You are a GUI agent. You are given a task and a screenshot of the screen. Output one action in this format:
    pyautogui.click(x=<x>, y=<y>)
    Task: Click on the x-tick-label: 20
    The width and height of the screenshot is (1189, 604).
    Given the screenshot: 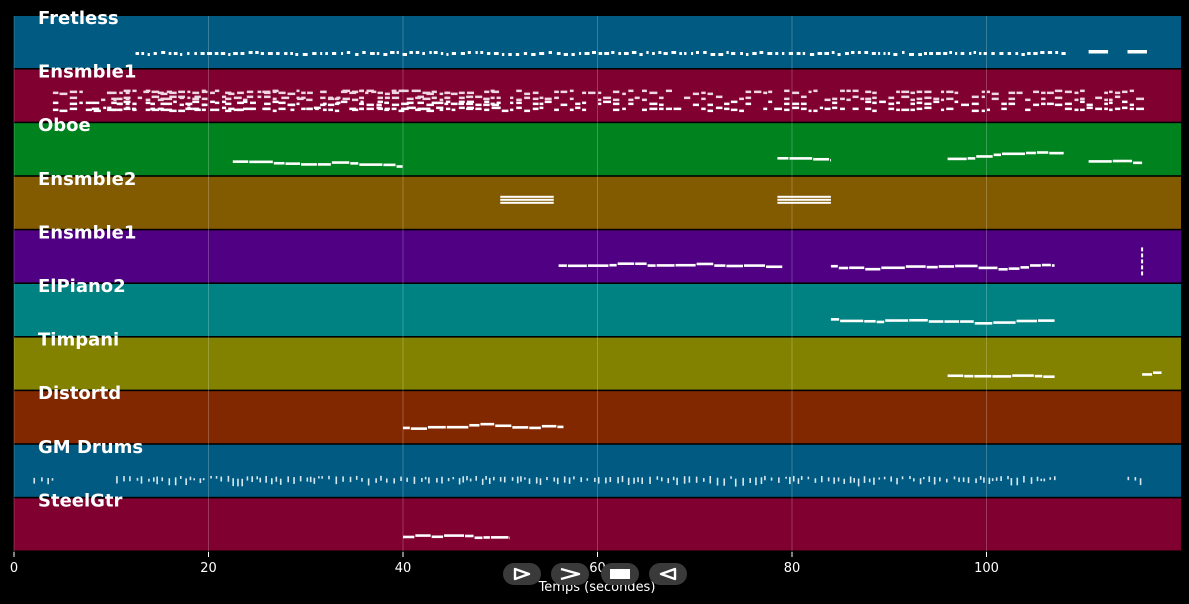 What is the action you would take?
    pyautogui.click(x=208, y=568)
    